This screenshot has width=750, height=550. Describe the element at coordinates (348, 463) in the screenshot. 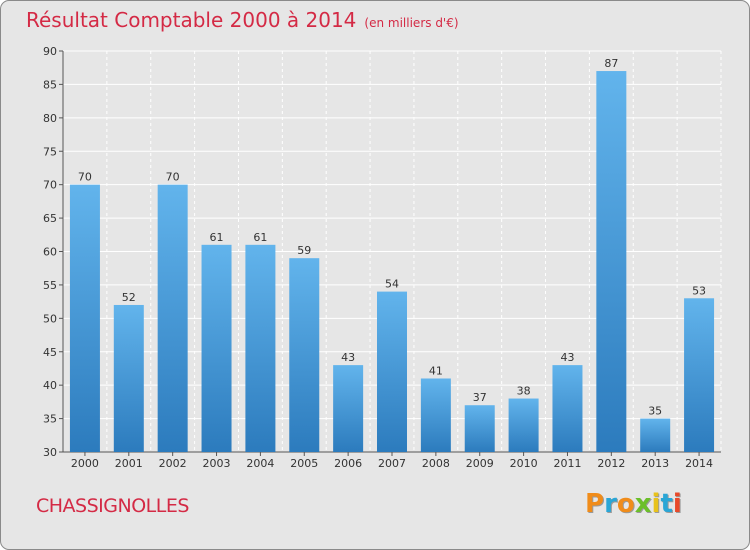

I see `x-tick-label: 2006` at that location.